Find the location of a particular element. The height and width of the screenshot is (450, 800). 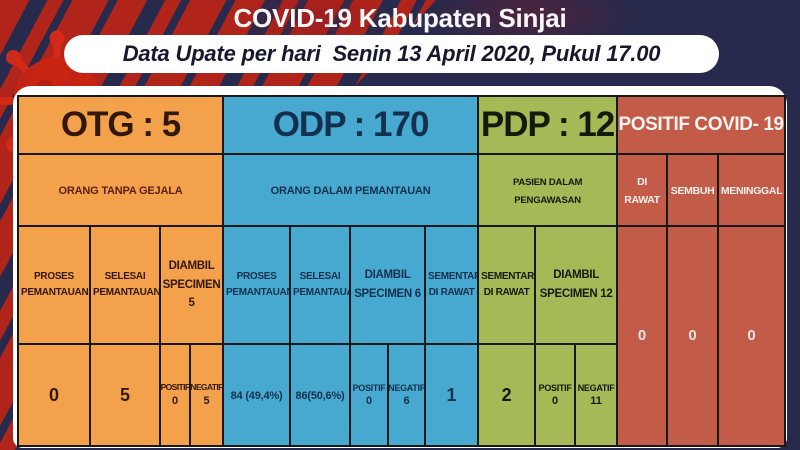

otg-header-cell: OTG : 5 is located at coordinates (120, 125).